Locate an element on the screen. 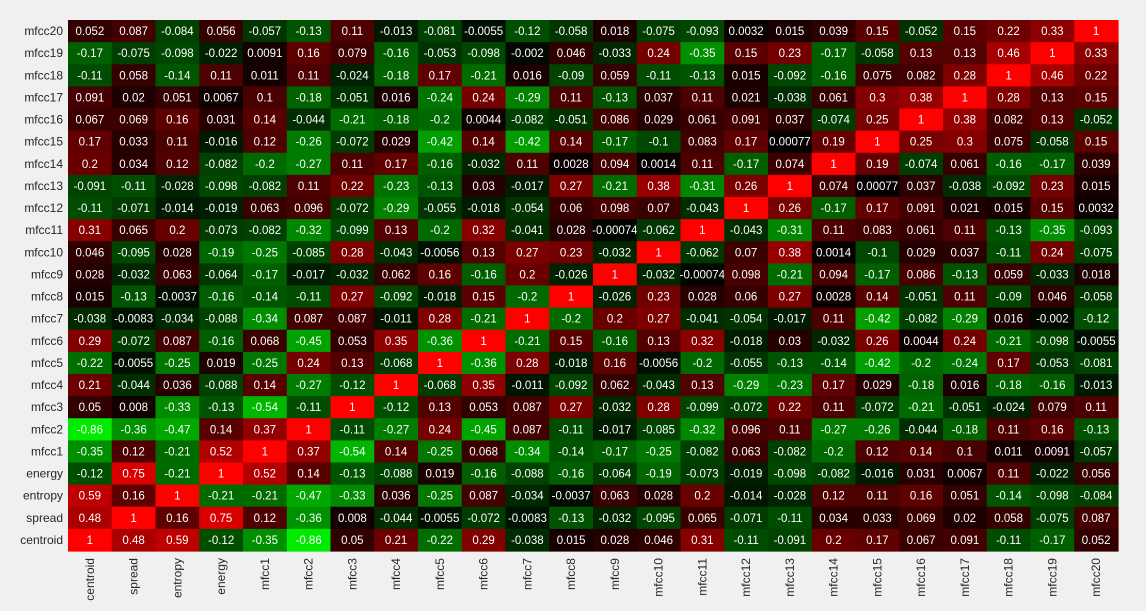 The width and height of the screenshot is (1146, 611). heatmap-cell-label: -0.24 is located at coordinates (440, 98).